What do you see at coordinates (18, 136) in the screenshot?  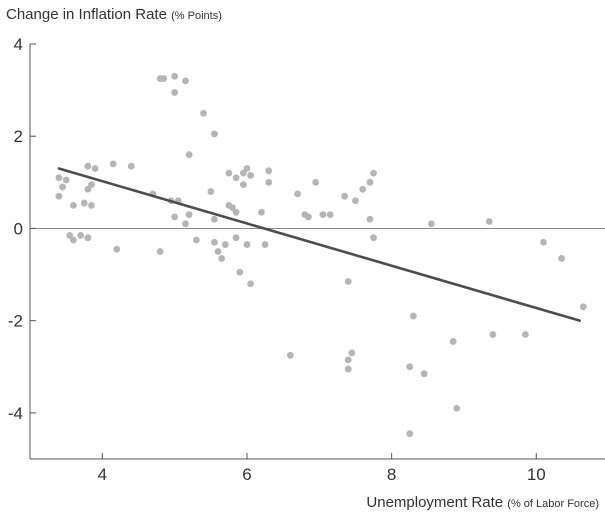 I see `y-tick-label: 2` at bounding box center [18, 136].